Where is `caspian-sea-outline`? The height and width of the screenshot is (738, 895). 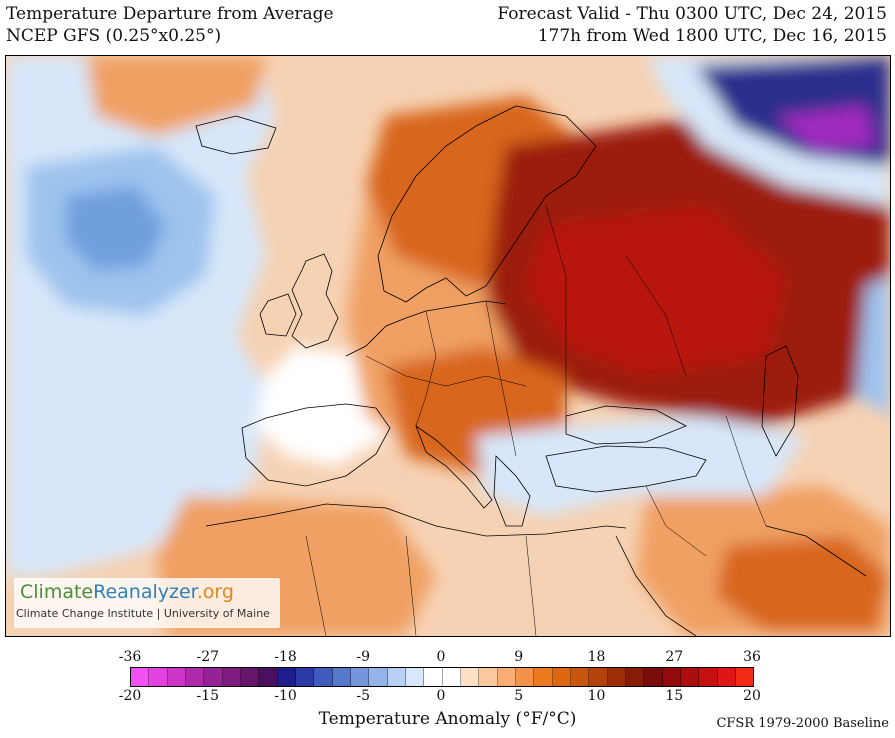 caspian-sea-outline is located at coordinates (780, 401).